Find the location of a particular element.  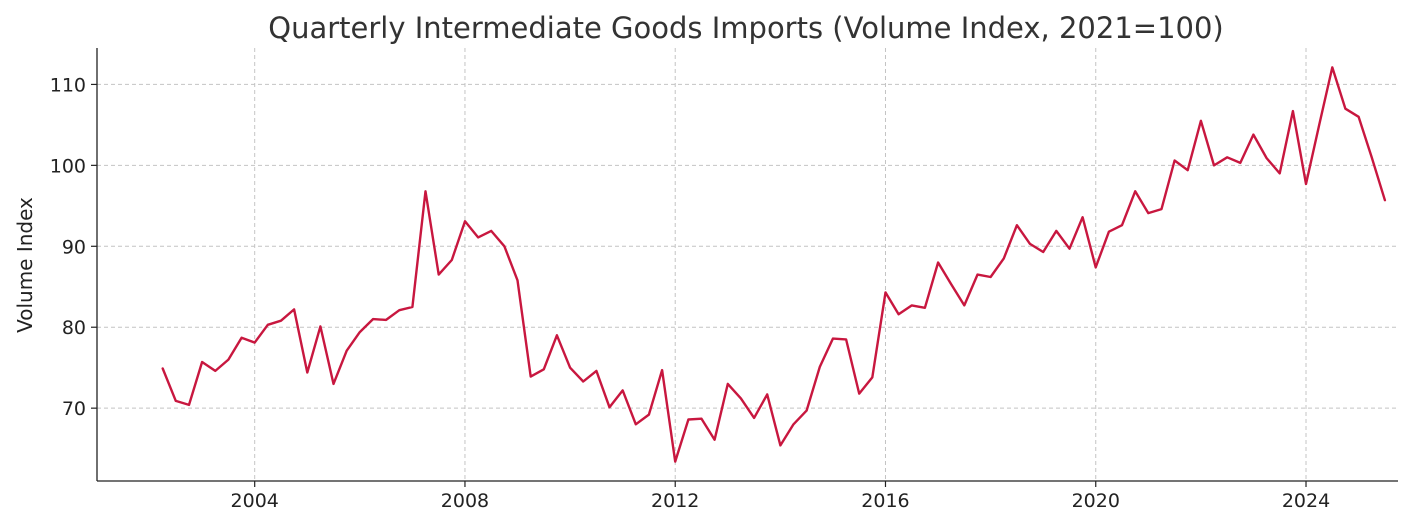

y-tick-label: 110 is located at coordinates (68, 85).